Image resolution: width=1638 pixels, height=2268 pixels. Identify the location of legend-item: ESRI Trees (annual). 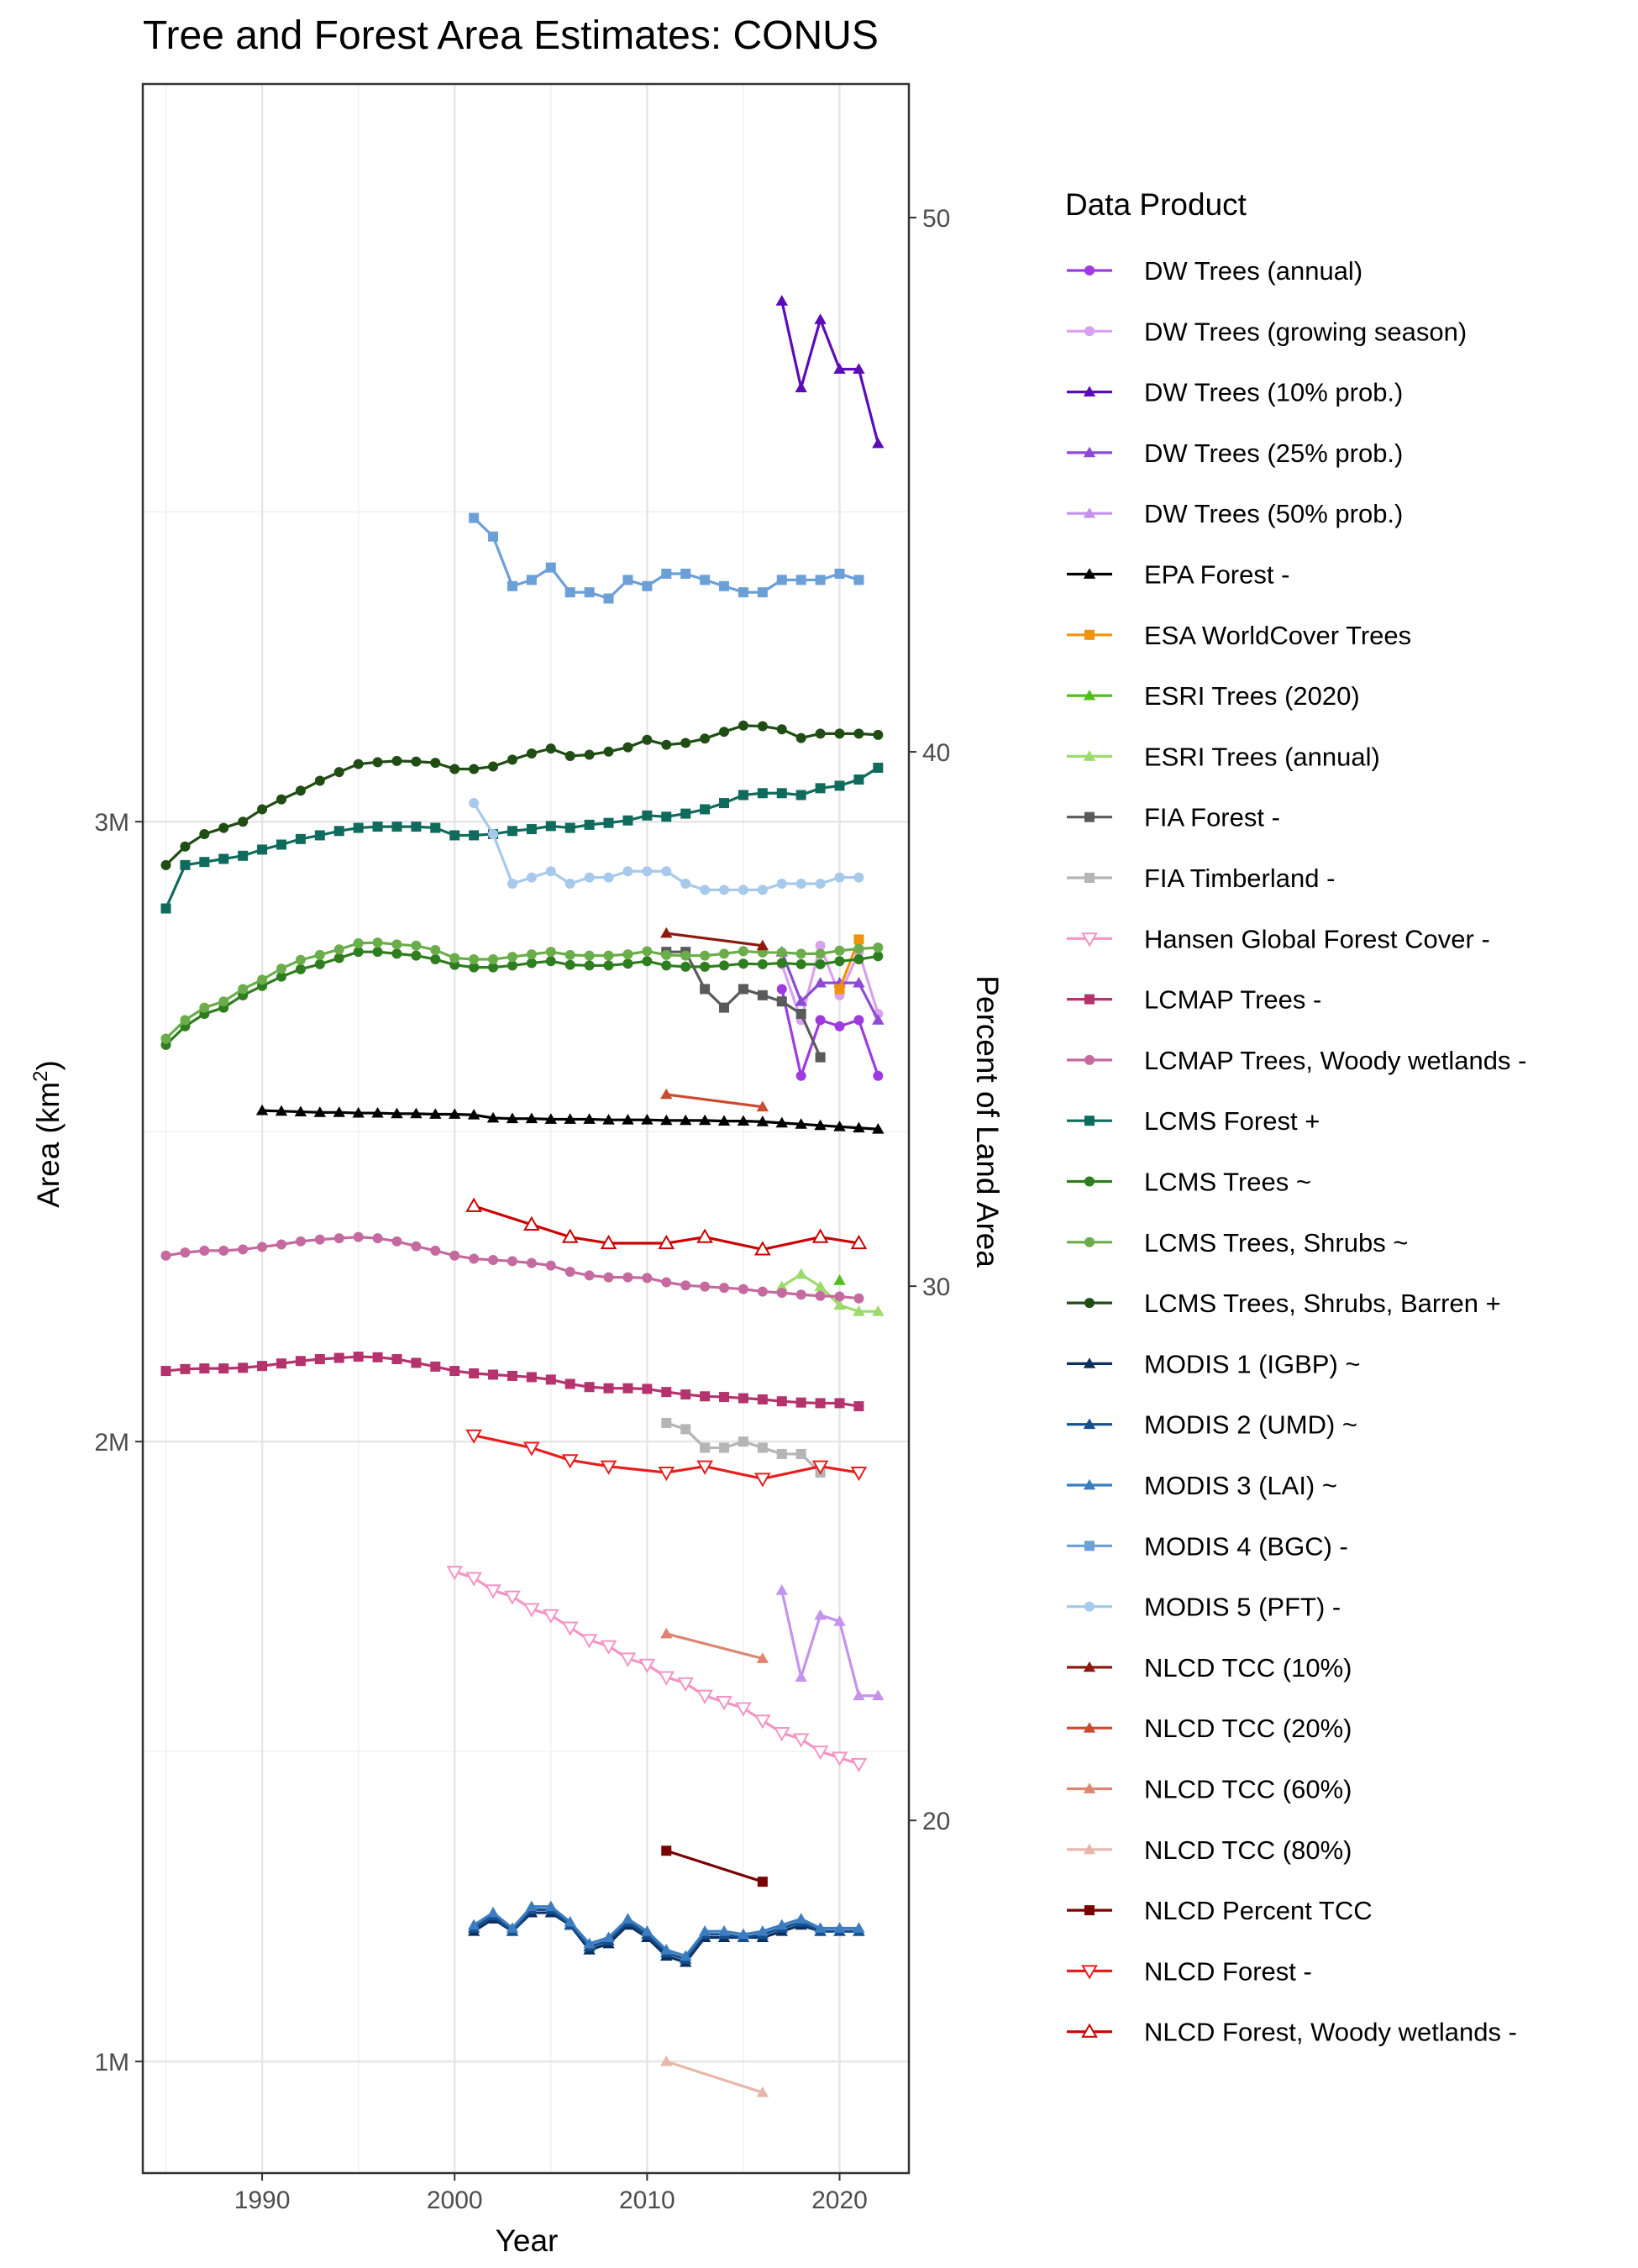
(1223, 756).